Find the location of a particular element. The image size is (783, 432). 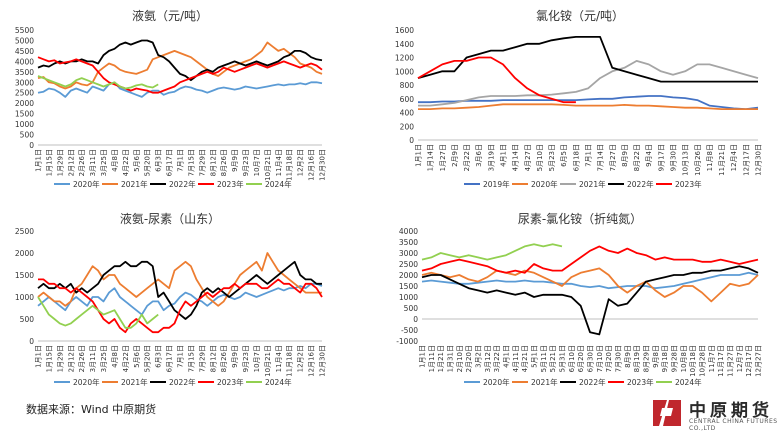

x-tick-label: 9月17日 is located at coordinates (661, 157).